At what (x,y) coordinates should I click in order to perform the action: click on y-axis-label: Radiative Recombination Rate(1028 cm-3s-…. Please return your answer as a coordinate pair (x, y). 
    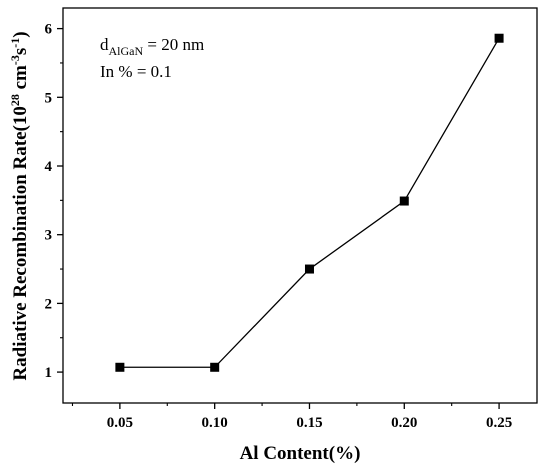
    Looking at the image, I should click on (19, 205).